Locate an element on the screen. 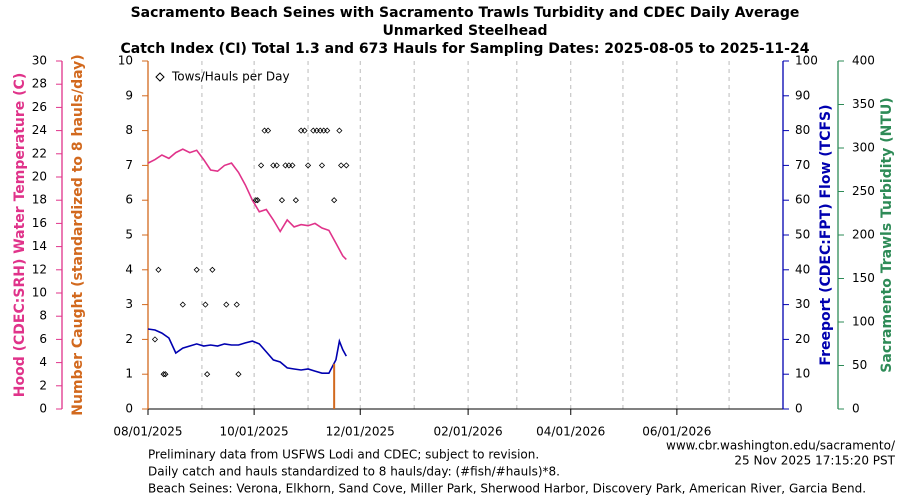 The width and height of the screenshot is (900, 500). x-tick-label: 12/01/2025 is located at coordinates (360, 432).